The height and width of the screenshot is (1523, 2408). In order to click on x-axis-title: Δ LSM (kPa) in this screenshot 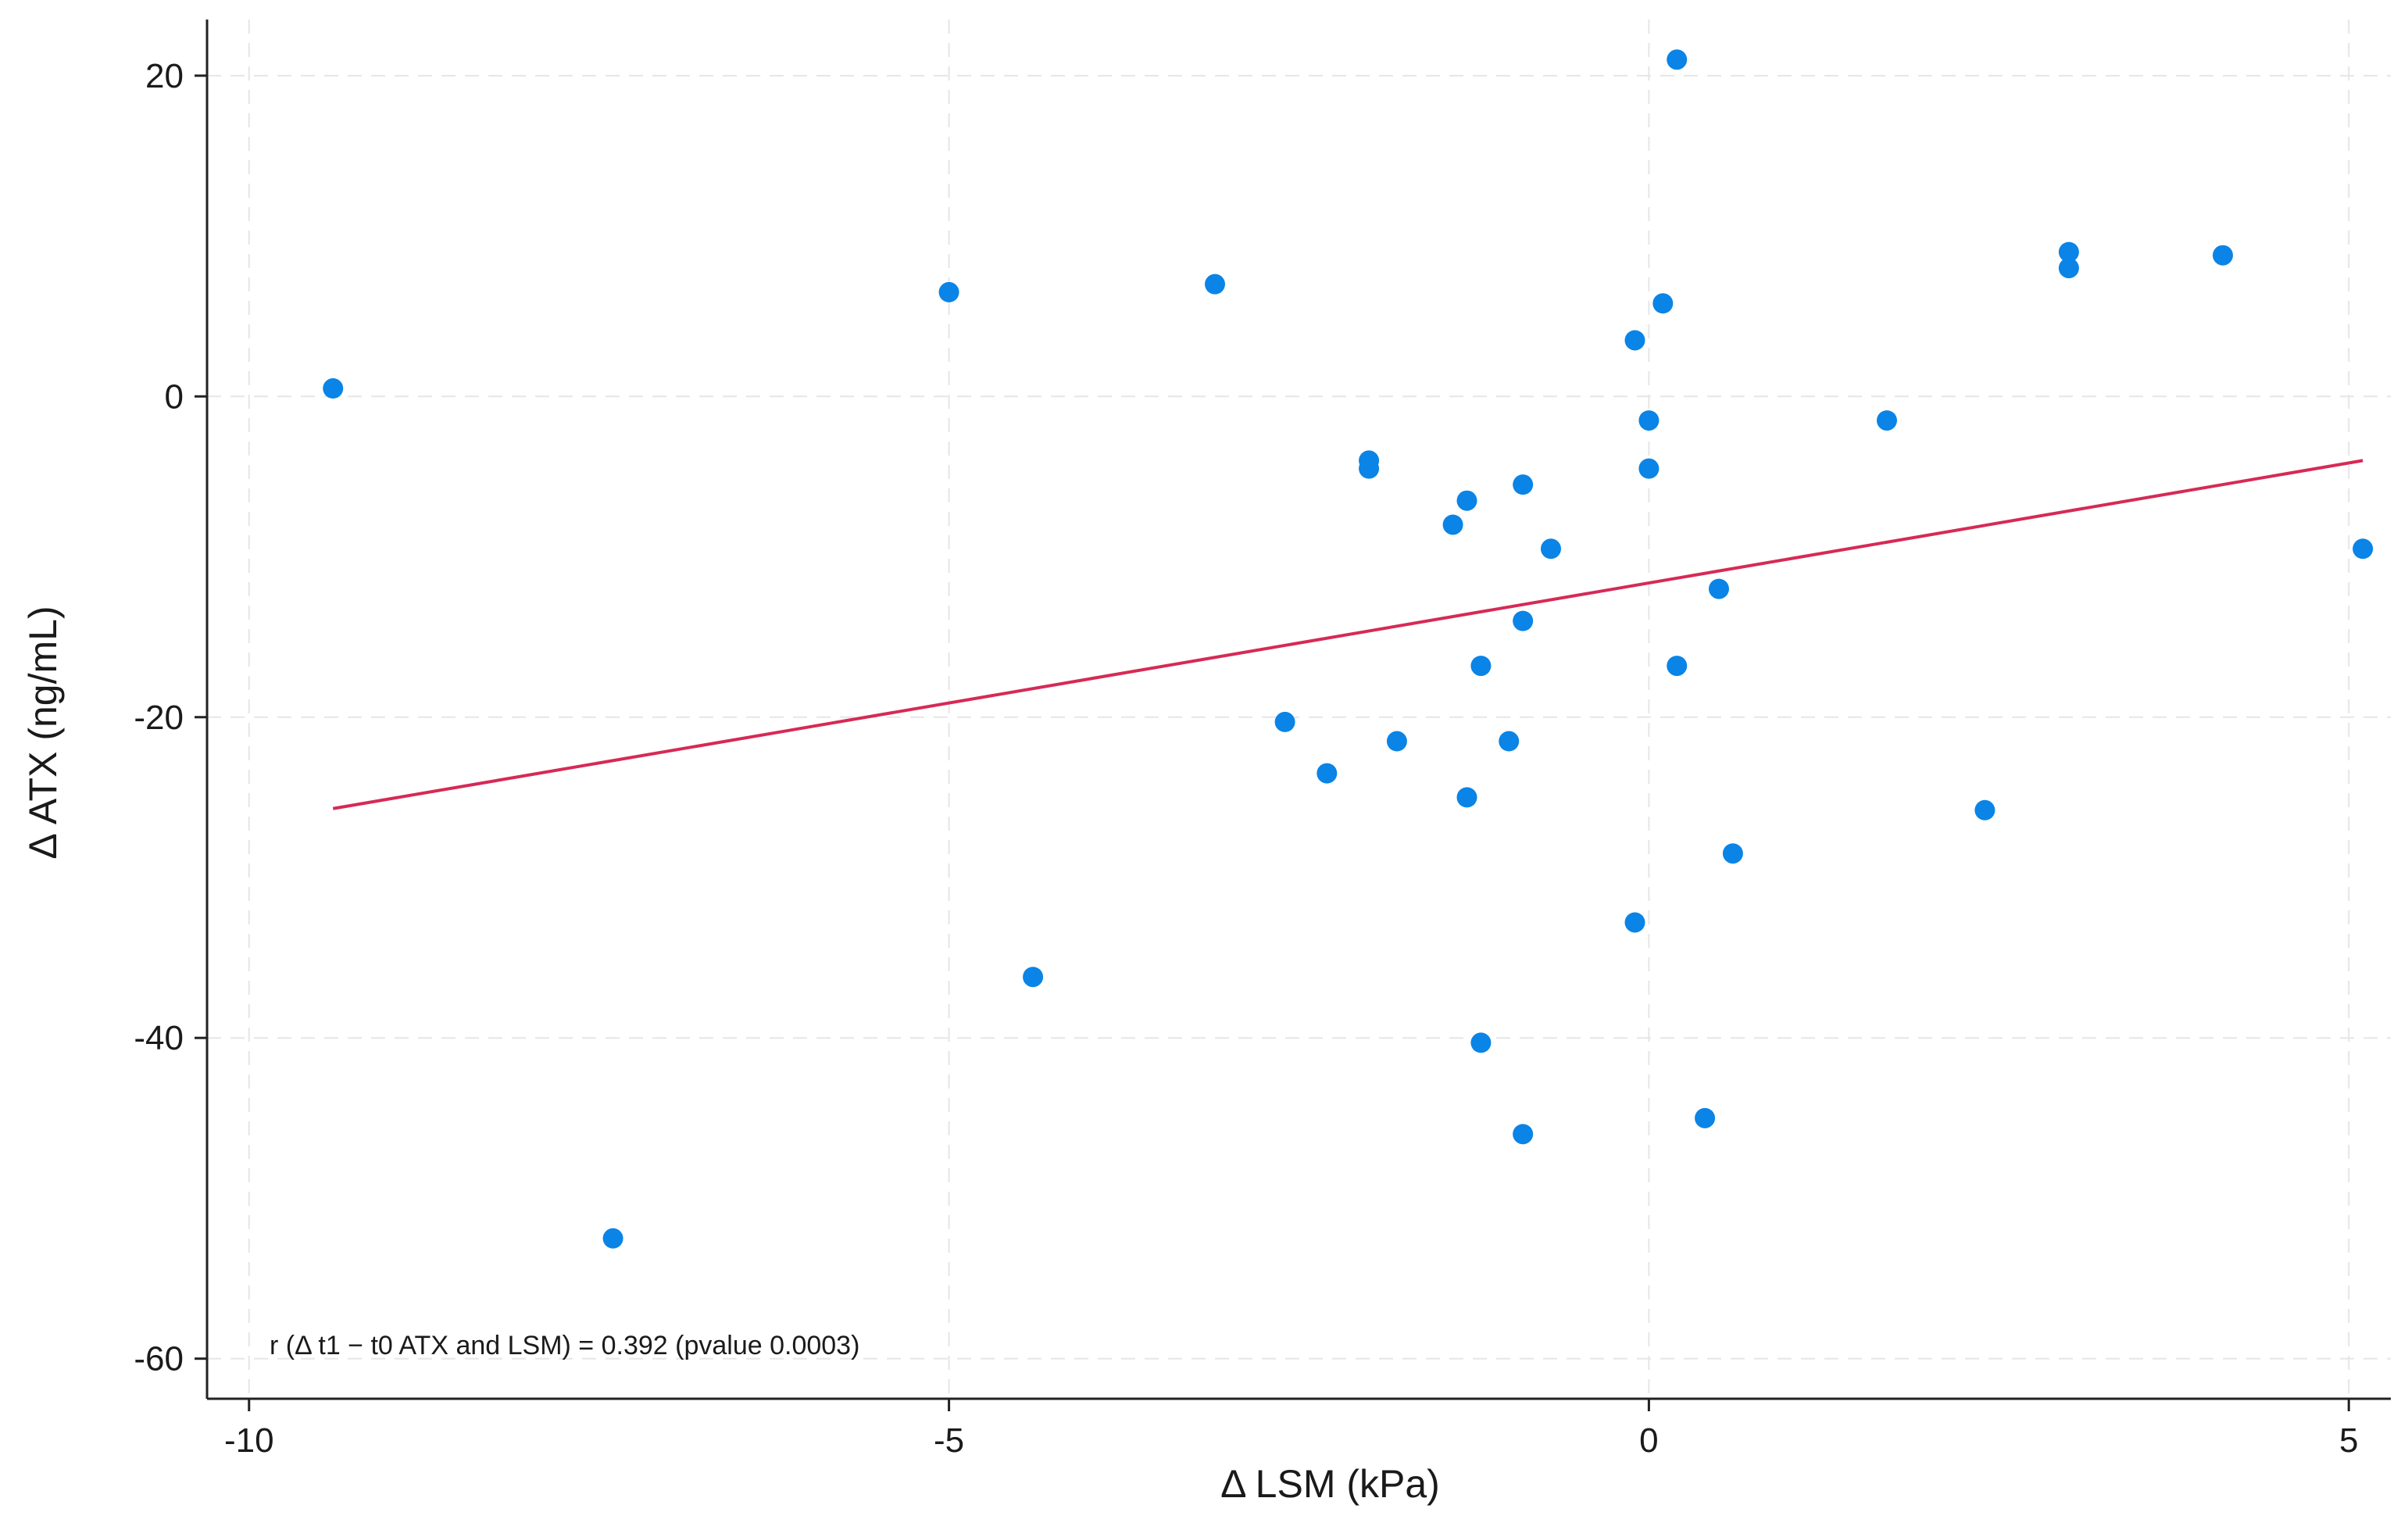, I will do `click(1330, 1484)`.